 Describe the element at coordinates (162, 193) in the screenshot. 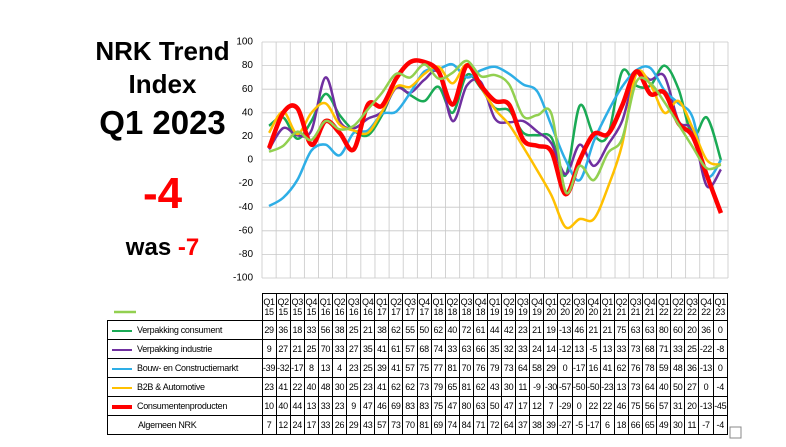

I see `current-index: -4` at that location.